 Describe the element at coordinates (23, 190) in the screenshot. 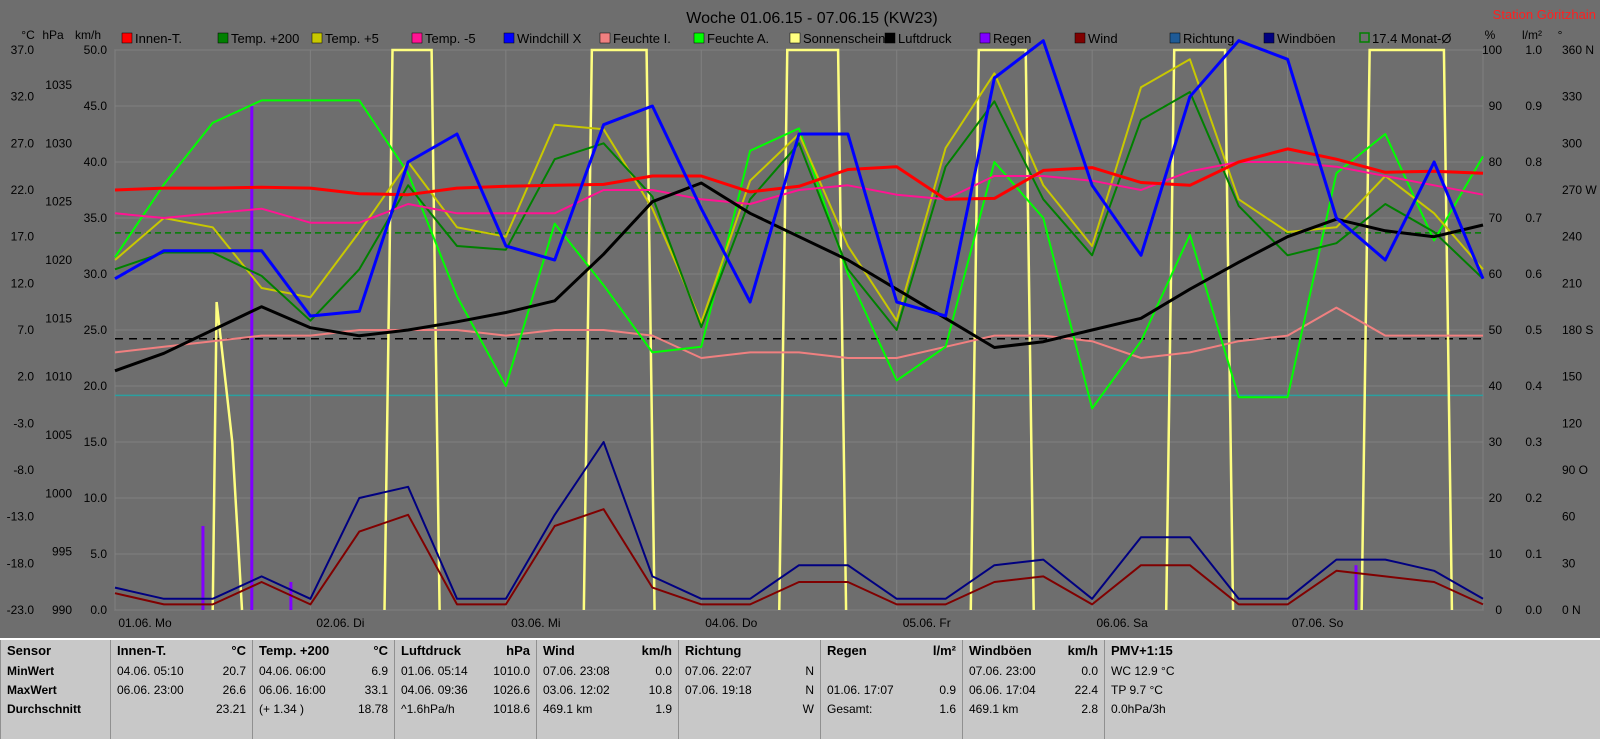

I see `temp-tick-label: 22.0` at that location.